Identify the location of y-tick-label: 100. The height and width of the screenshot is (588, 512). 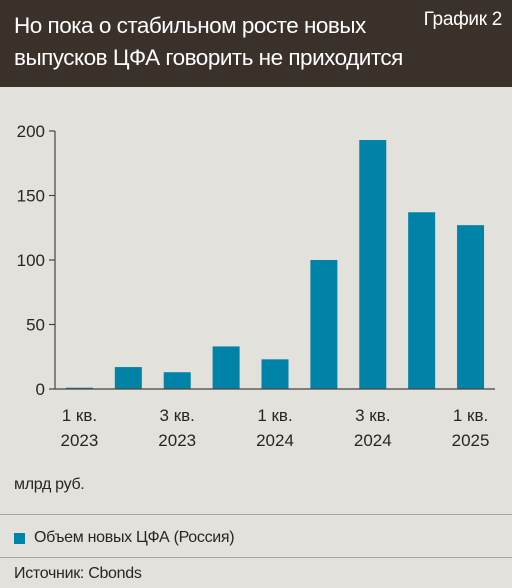
(31, 260).